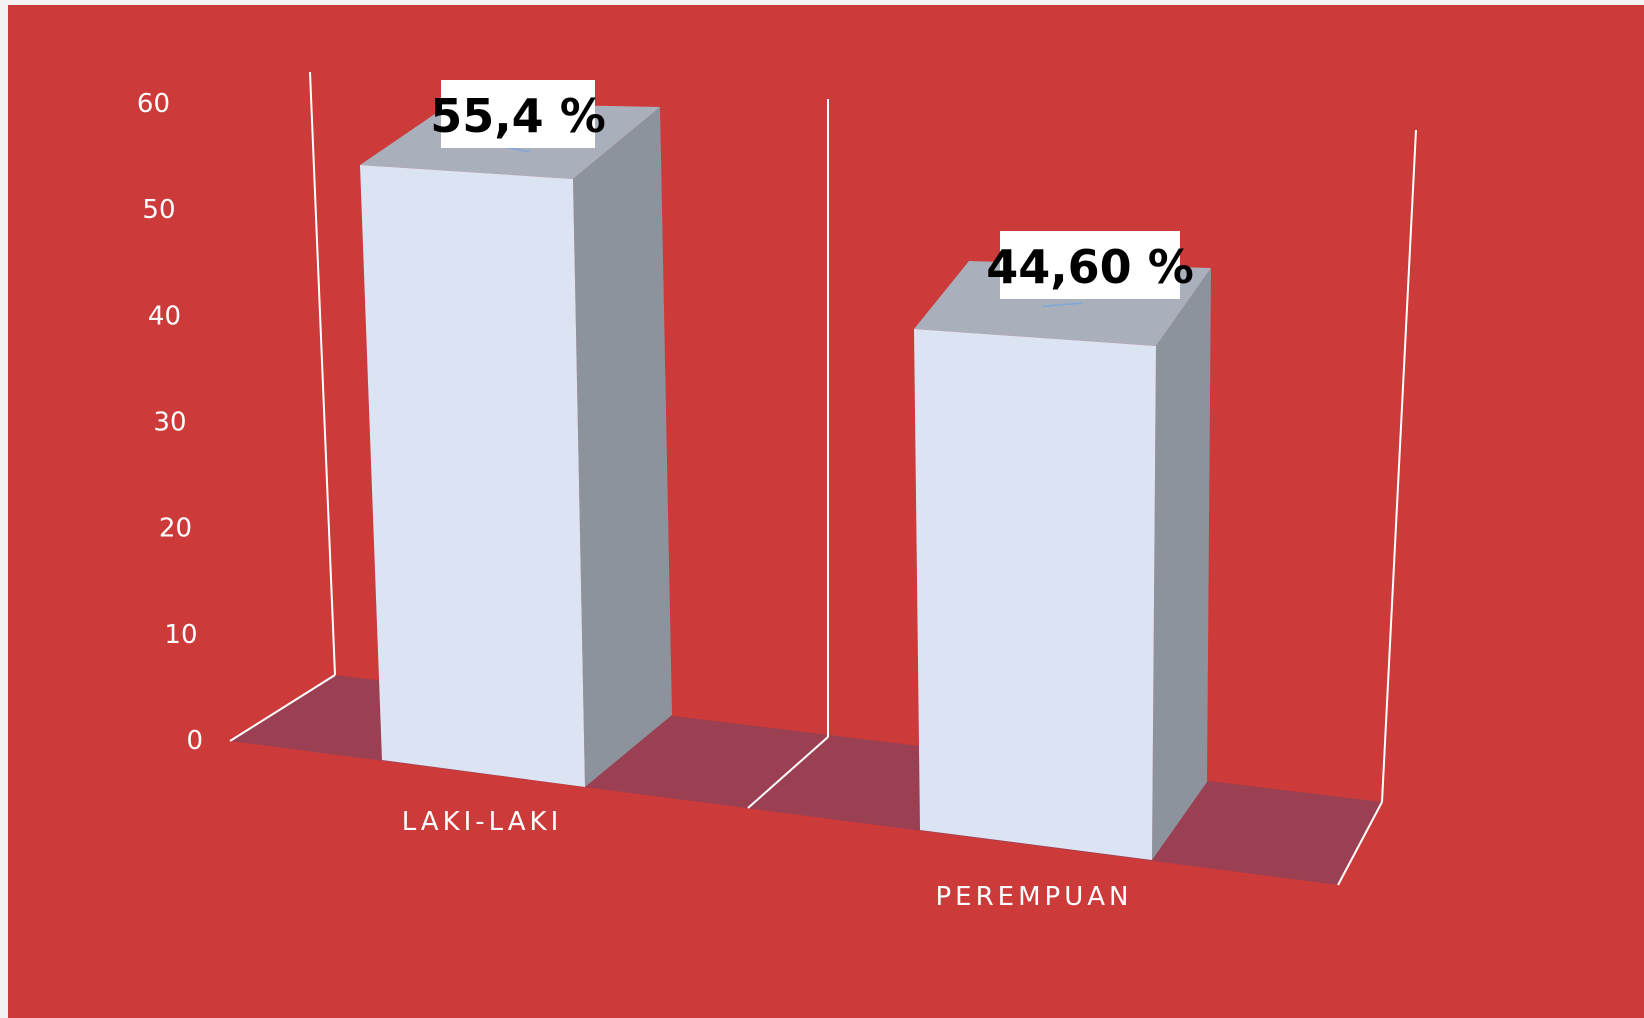 This screenshot has height=1018, width=1644. What do you see at coordinates (1360, 843) in the screenshot?
I see `floor-edge-right` at bounding box center [1360, 843].